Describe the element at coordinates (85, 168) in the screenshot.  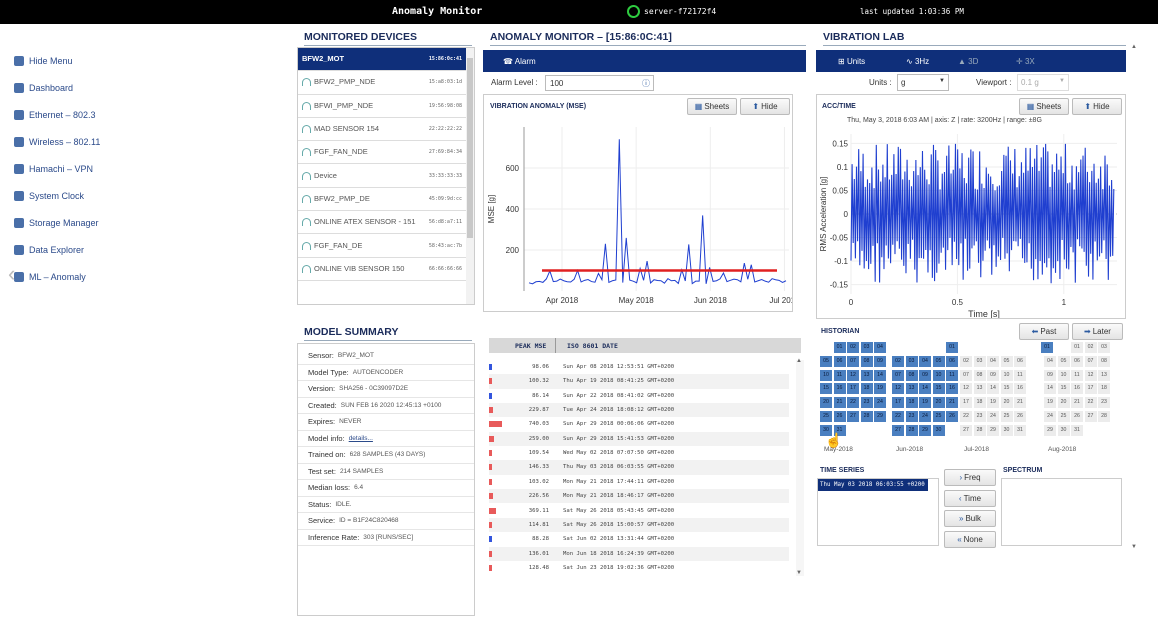
I see `sidebar-item-hamachi-vpn: Hamachi – VPN` at that location.